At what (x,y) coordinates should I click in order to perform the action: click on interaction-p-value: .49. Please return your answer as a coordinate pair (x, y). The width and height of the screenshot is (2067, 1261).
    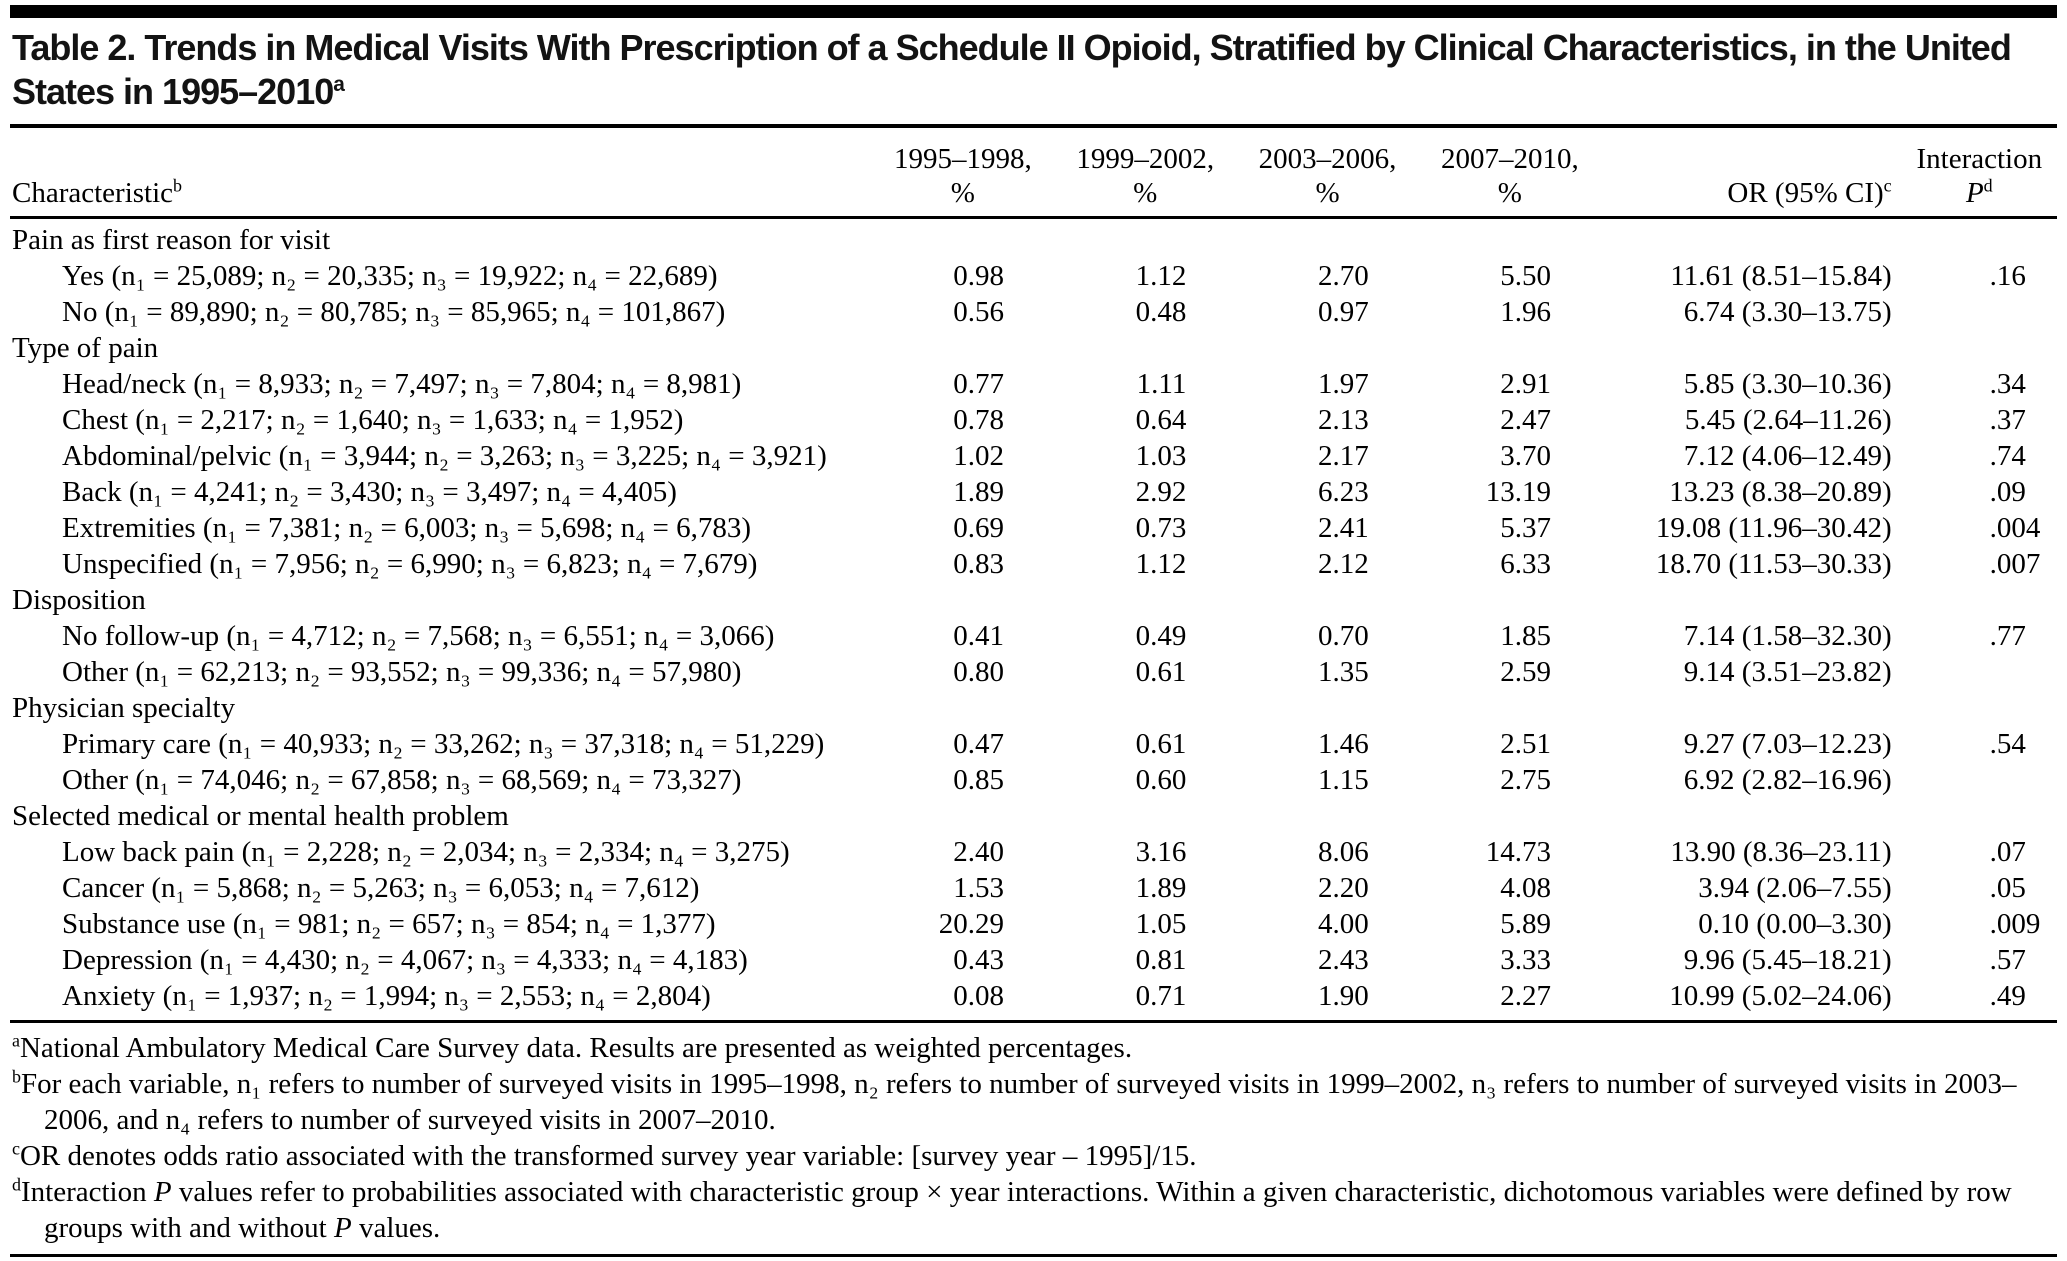
    Looking at the image, I should click on (1979, 1000).